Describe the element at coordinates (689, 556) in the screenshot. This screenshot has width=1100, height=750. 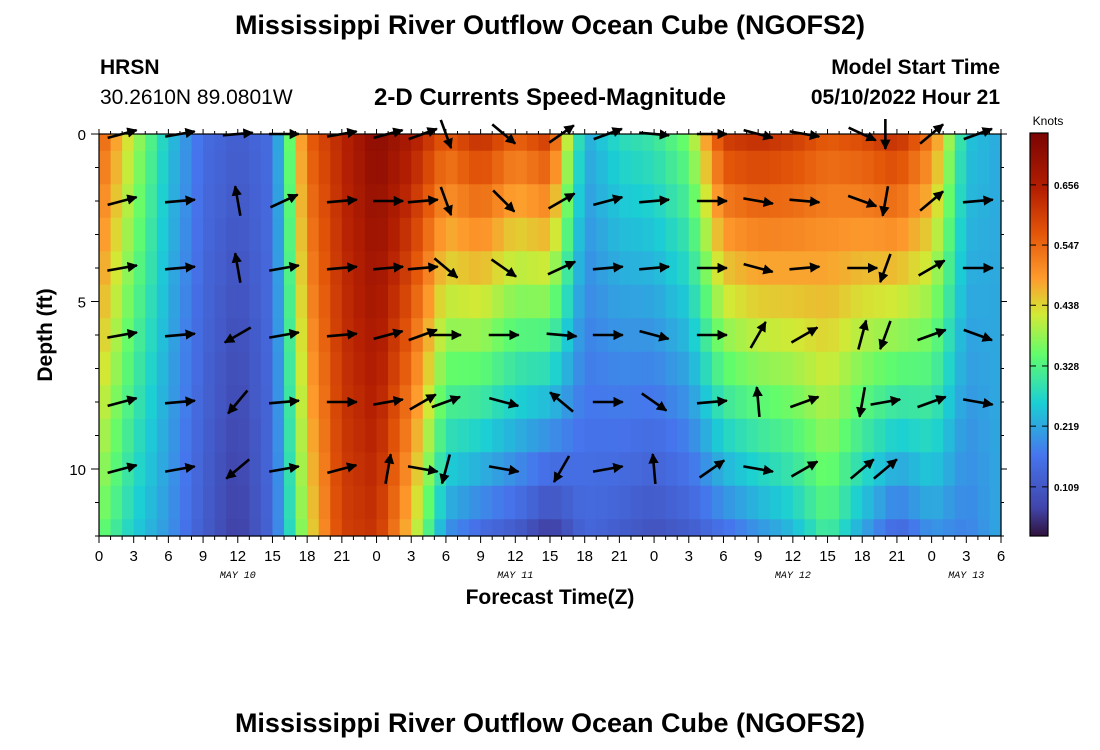
I see `x-tick-label: 3` at that location.